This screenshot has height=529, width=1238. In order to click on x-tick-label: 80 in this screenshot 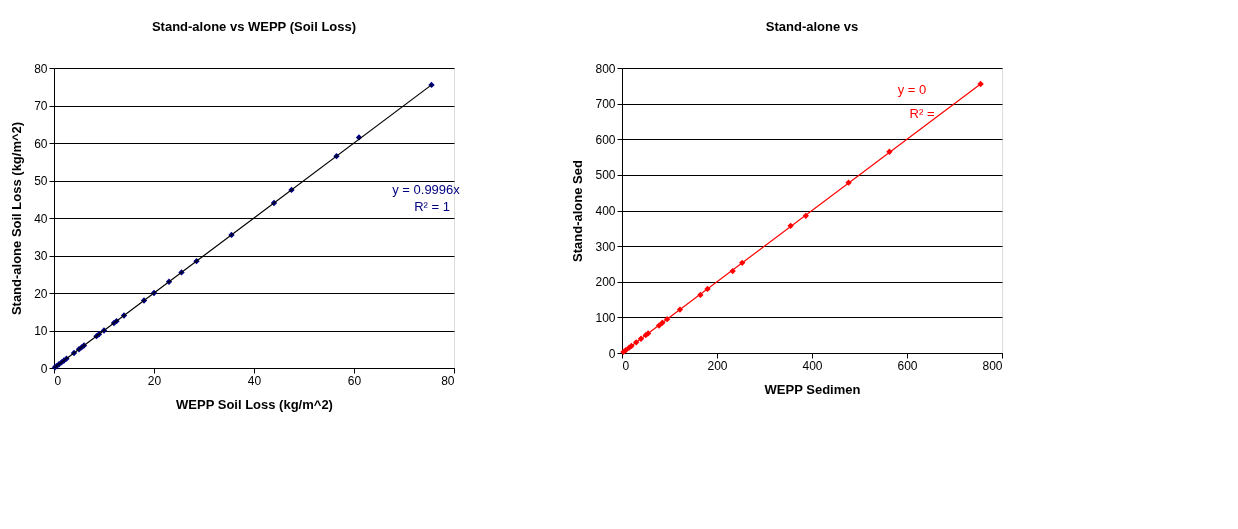, I will do `click(448, 380)`.